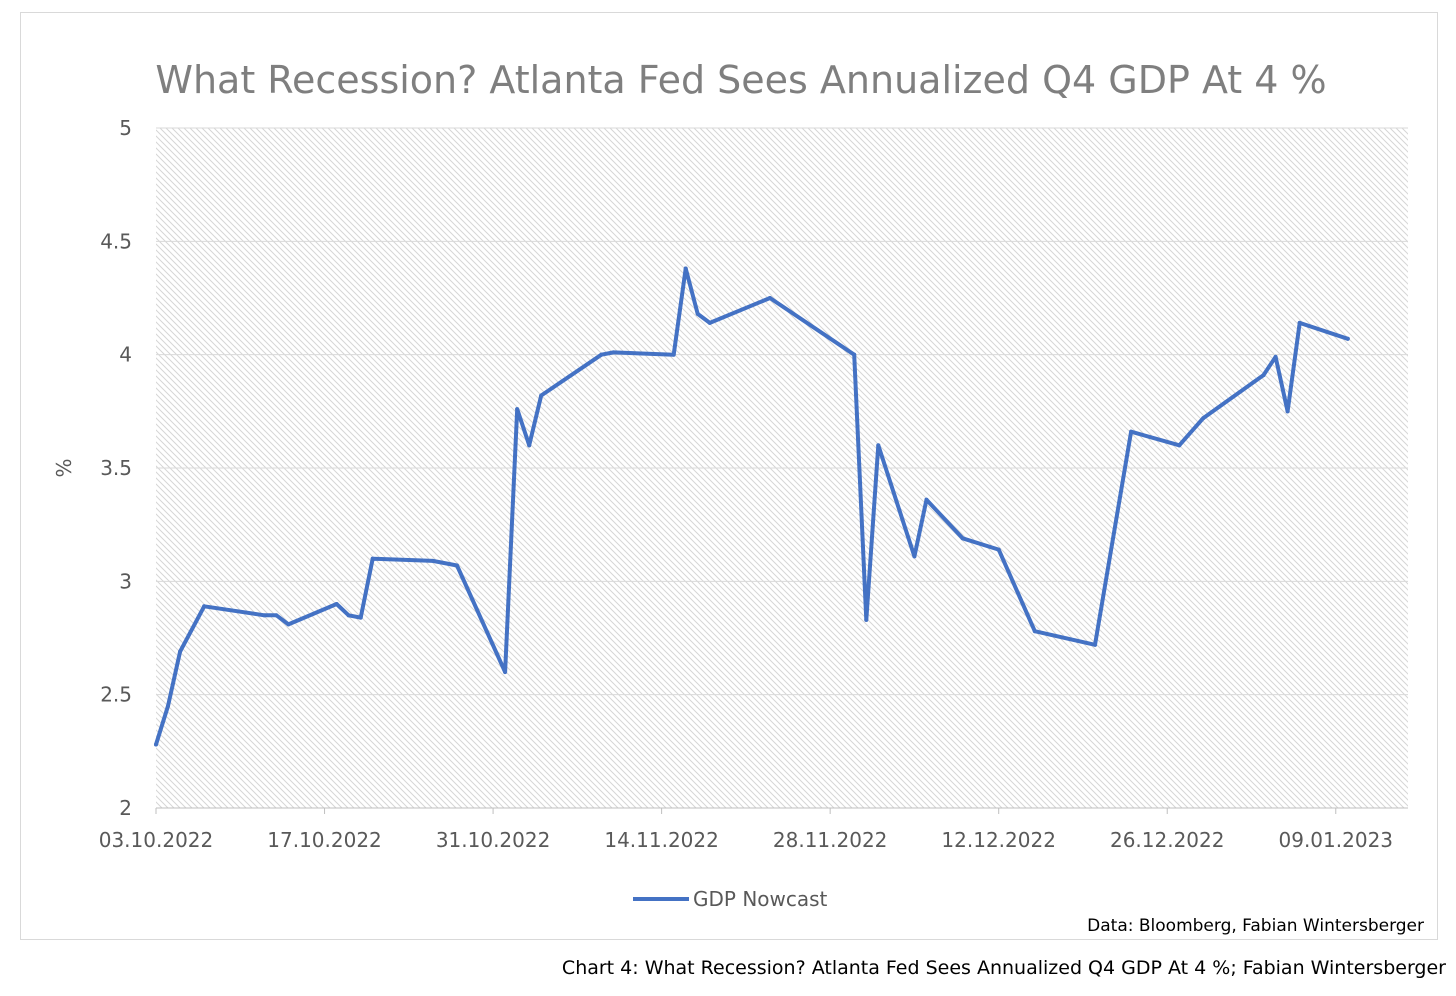 Image resolution: width=1456 pixels, height=996 pixels. What do you see at coordinates (125, 128) in the screenshot?
I see `y-tick-label: 5` at bounding box center [125, 128].